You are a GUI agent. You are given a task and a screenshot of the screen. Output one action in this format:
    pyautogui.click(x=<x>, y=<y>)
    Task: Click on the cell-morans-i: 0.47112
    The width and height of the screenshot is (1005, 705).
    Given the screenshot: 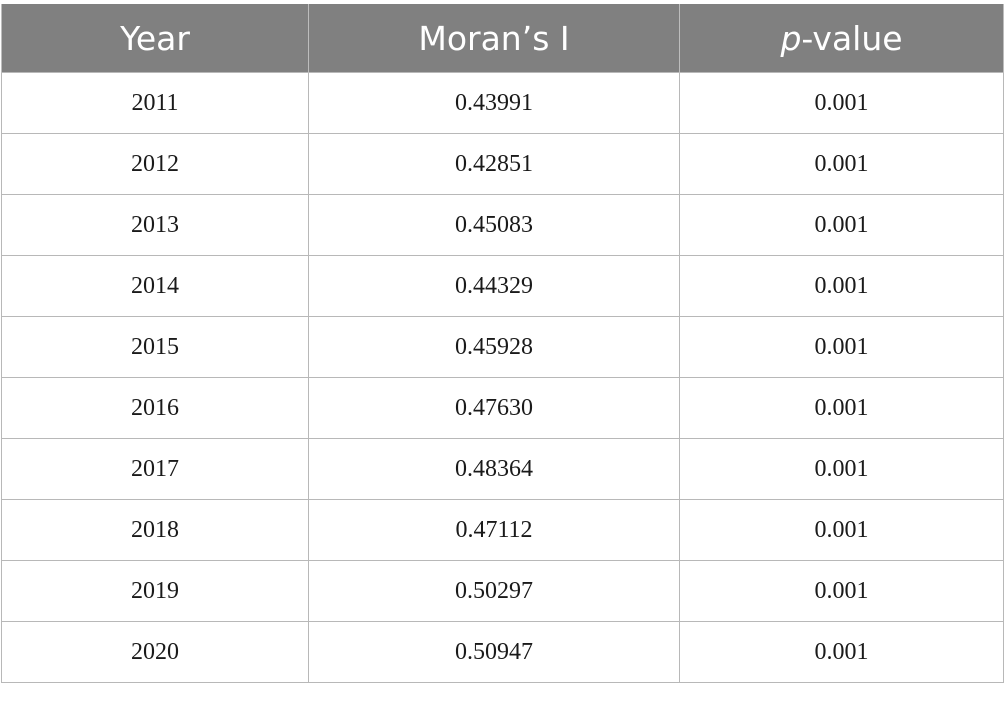 What is the action you would take?
    pyautogui.click(x=494, y=530)
    